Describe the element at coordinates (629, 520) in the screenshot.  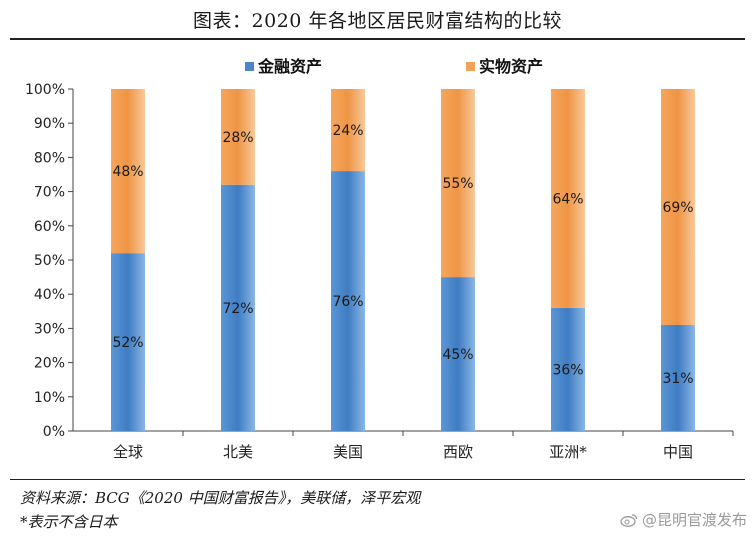
I see `weibo-icon` at that location.